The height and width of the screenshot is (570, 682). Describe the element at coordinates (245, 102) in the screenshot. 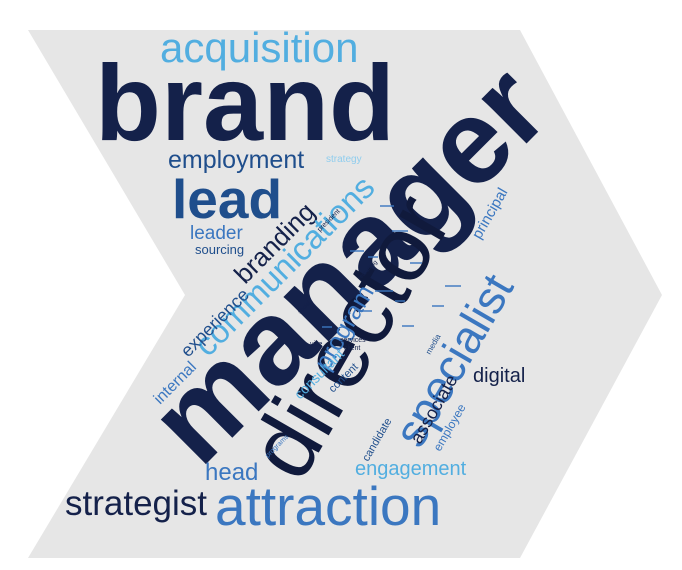

I see `word-brand: brand` at that location.